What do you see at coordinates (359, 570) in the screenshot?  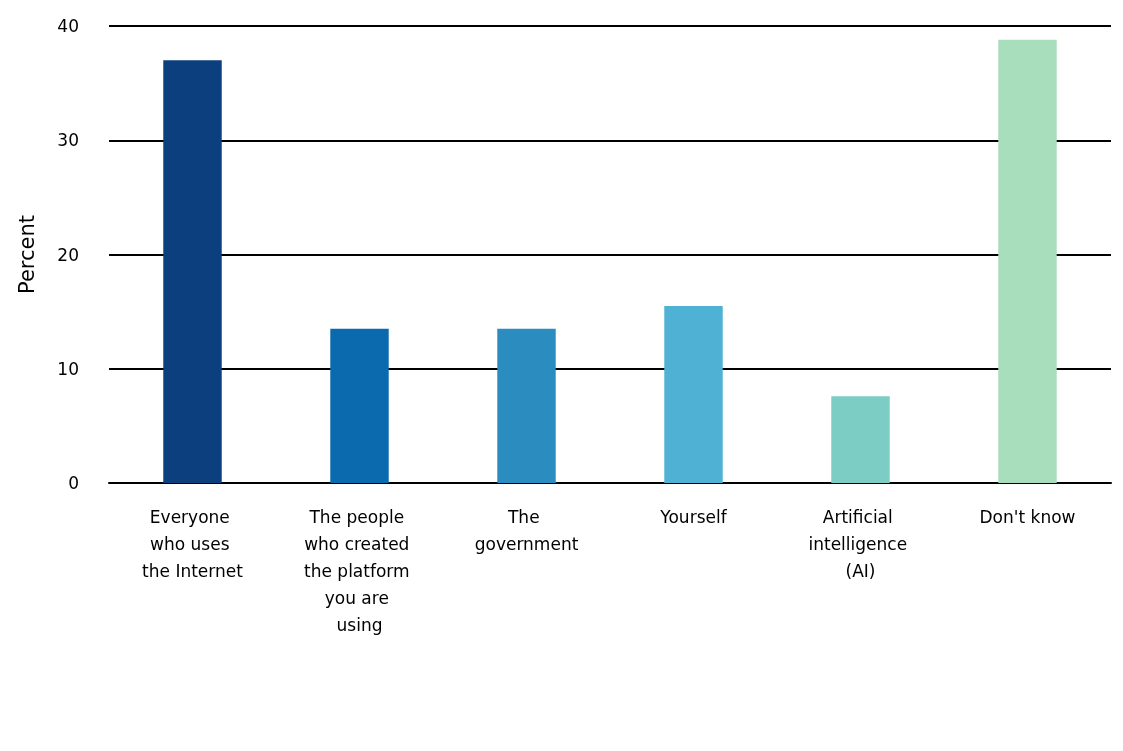 I see `x-tick-label: The people who created the platform you are using` at bounding box center [359, 570].